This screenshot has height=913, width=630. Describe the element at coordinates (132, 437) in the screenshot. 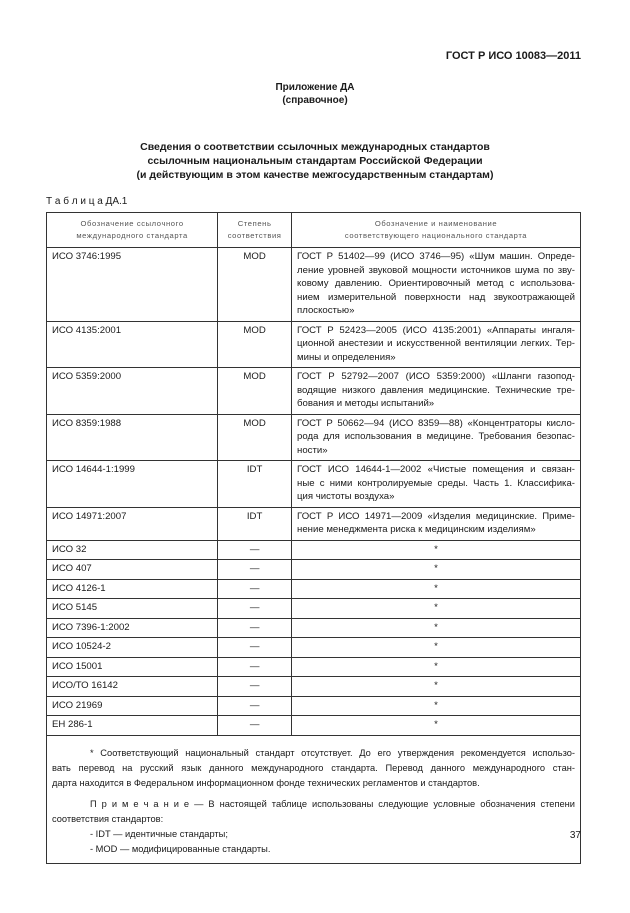

I see `reference-cell: ИСО 8359:1988` at that location.